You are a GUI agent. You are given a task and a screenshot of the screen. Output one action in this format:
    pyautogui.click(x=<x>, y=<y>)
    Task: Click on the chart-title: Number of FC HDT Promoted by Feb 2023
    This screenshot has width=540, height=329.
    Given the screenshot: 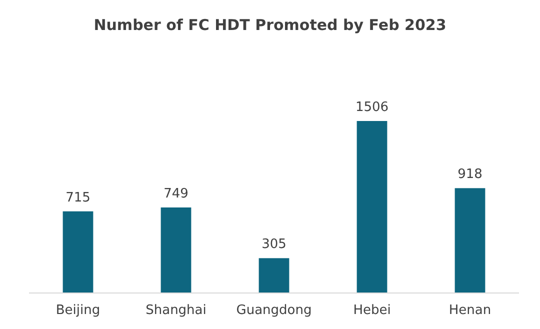 What is the action you would take?
    pyautogui.click(x=270, y=25)
    